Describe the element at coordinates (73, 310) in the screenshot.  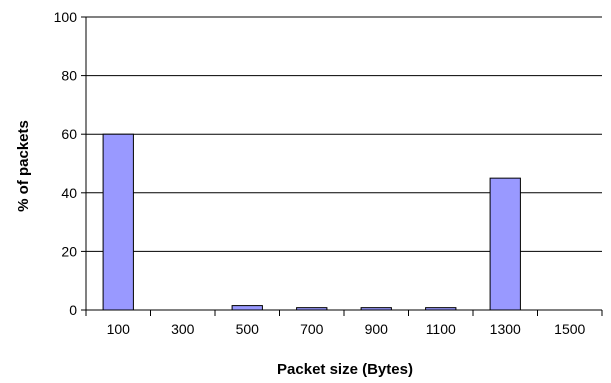
I see `y-tick-label: 0` at that location.